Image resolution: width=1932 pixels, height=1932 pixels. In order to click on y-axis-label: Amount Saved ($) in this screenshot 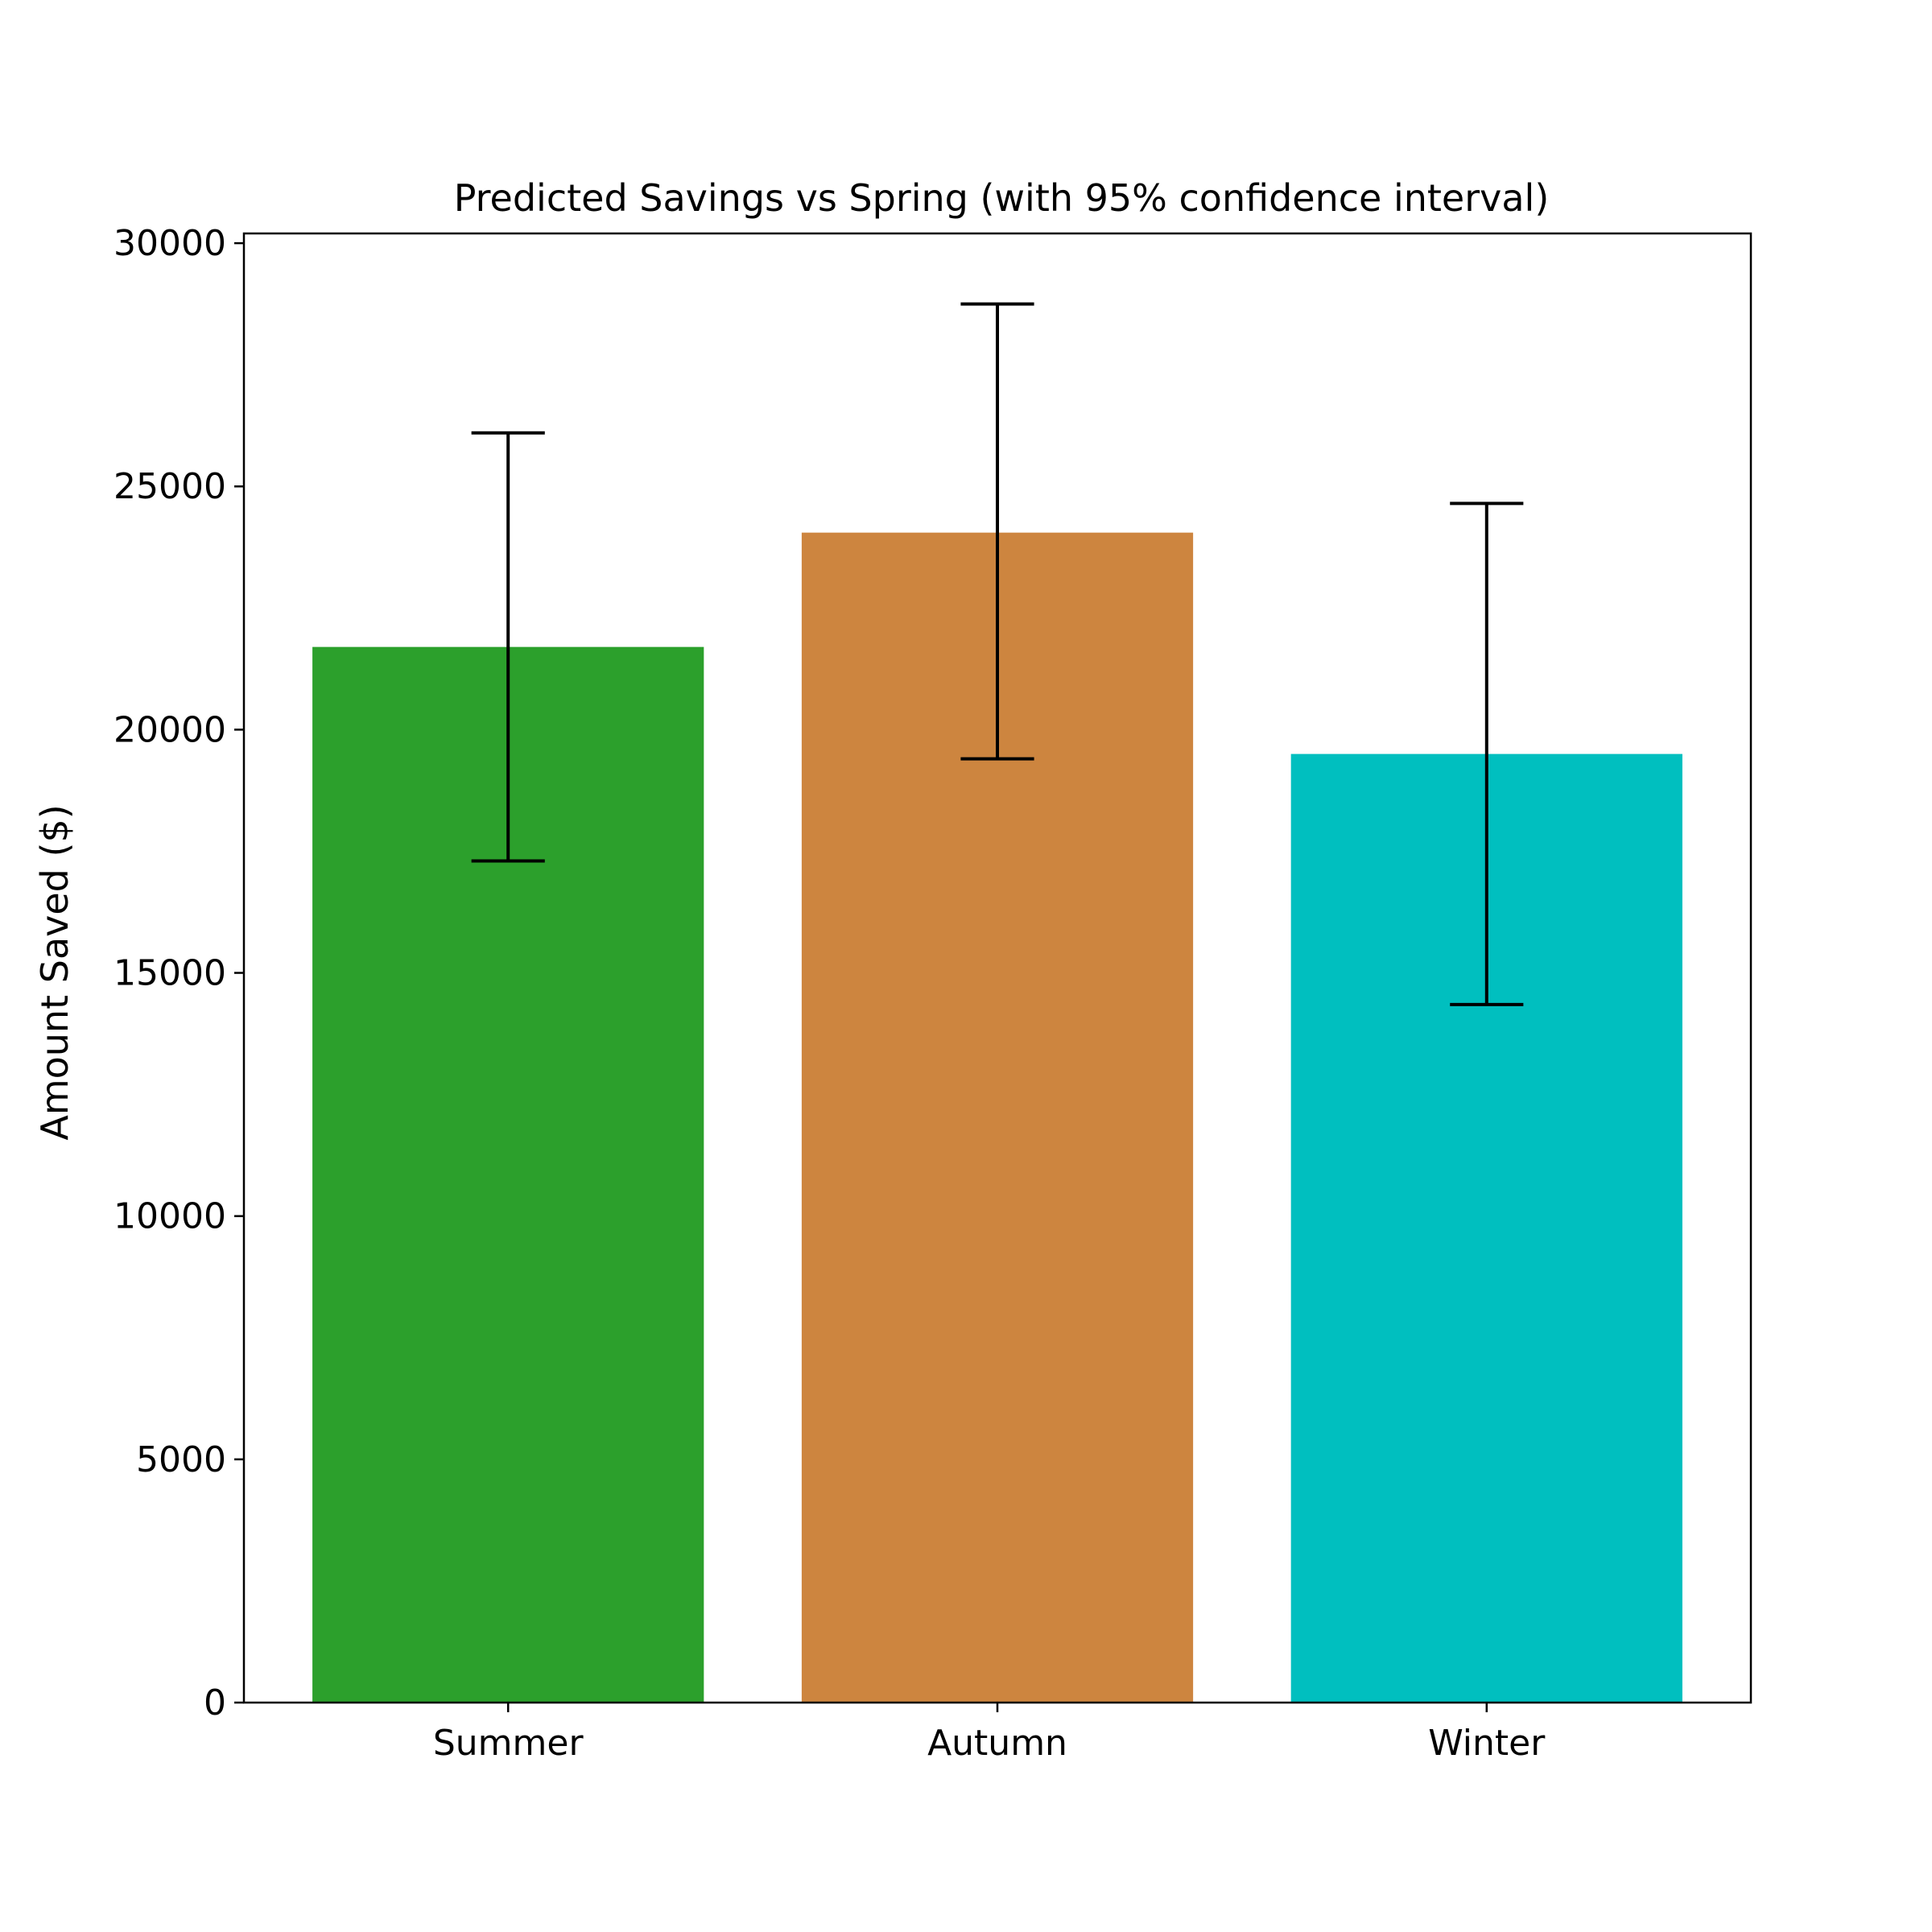, I will do `click(54, 972)`.